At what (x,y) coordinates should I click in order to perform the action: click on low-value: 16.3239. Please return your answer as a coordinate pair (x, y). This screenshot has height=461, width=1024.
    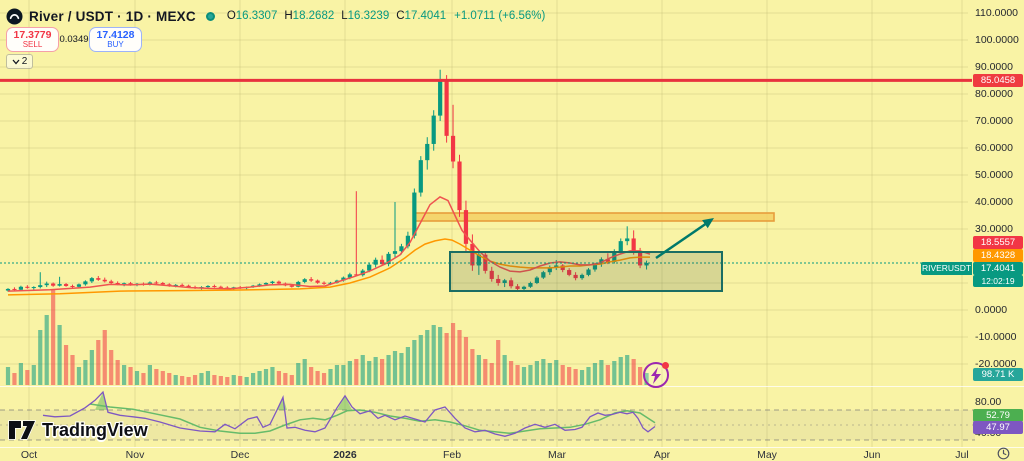
    Looking at the image, I should click on (368, 16).